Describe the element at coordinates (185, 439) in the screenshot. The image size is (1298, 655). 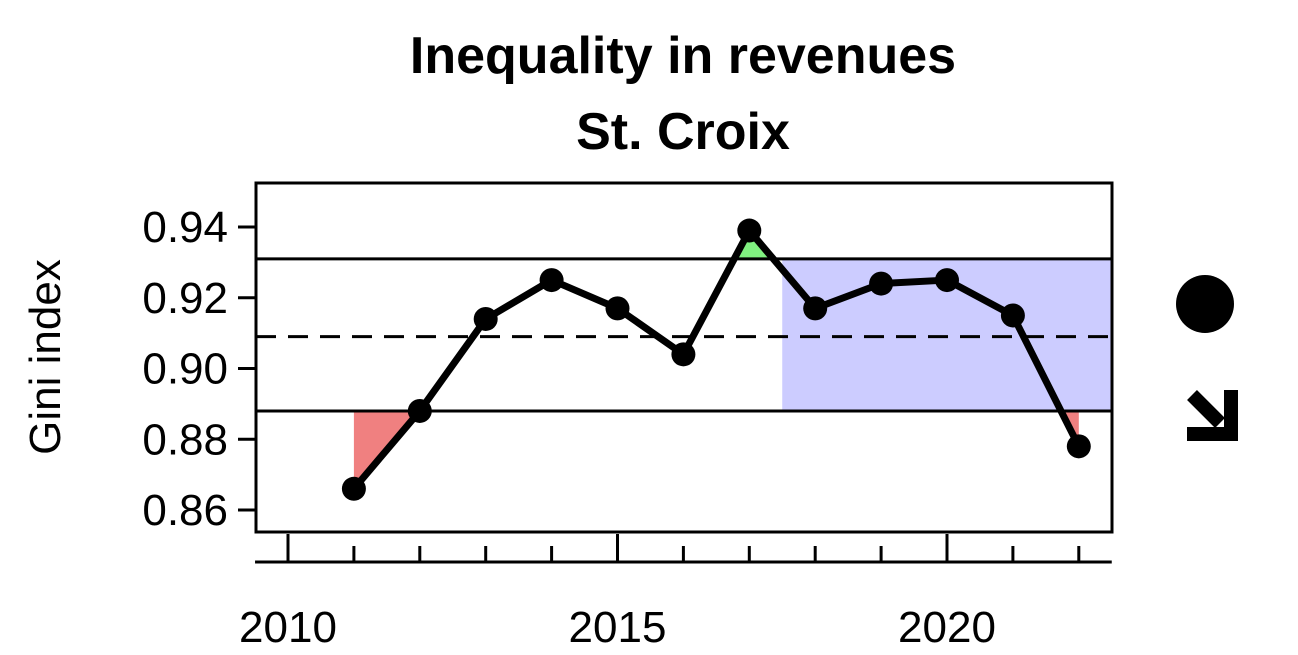
I see `y-tick-label: 0.88` at that location.